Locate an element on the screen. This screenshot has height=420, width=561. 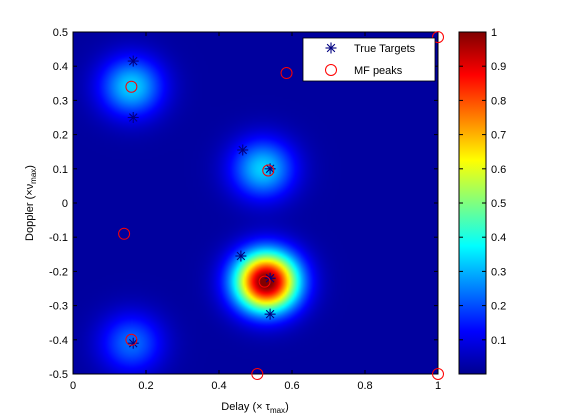
legend-label-true-targets: True Targets is located at coordinates (385, 49).